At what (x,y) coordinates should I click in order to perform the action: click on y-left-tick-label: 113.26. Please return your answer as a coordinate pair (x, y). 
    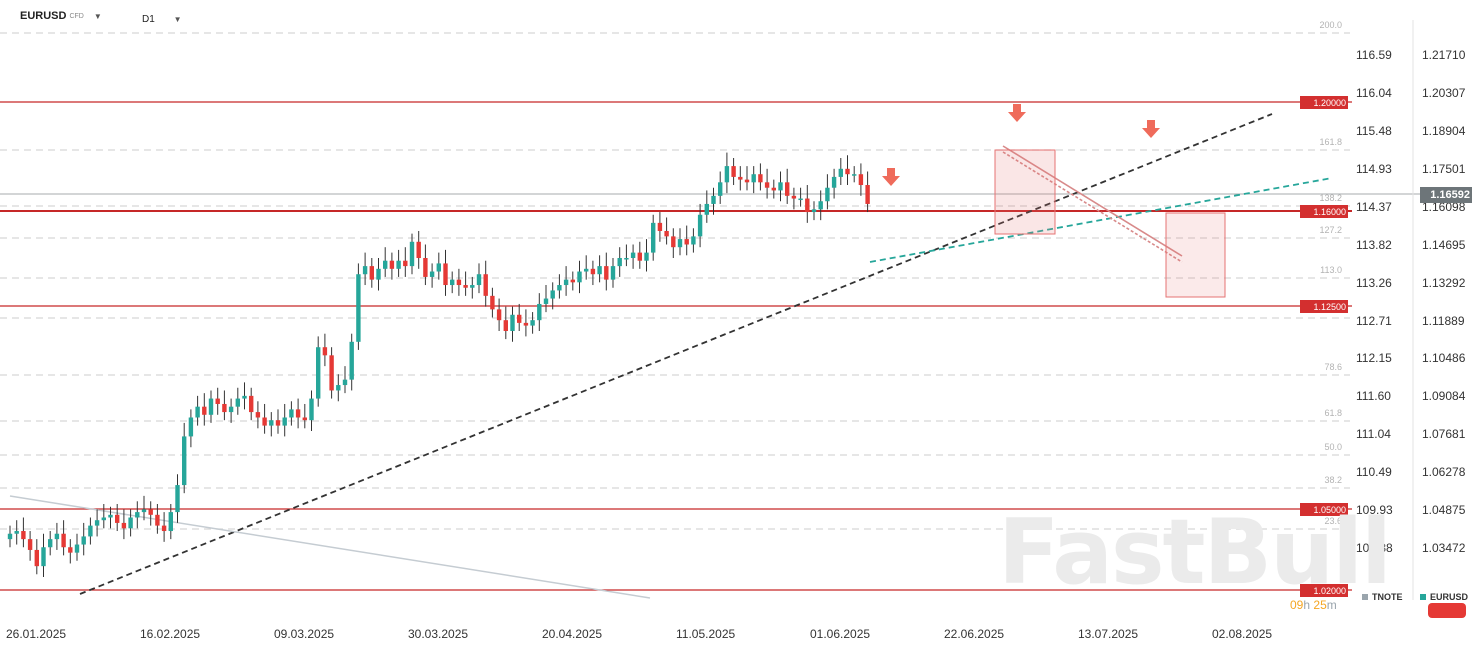
    Looking at the image, I should click on (1374, 283).